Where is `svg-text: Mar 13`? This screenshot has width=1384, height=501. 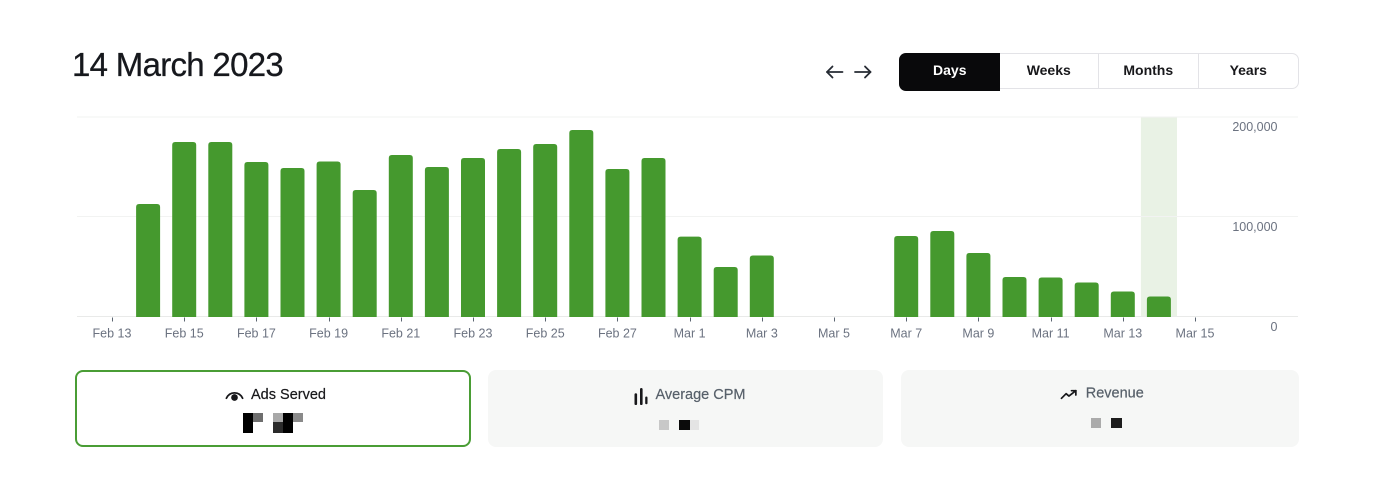 svg-text: Mar 13 is located at coordinates (1122, 334).